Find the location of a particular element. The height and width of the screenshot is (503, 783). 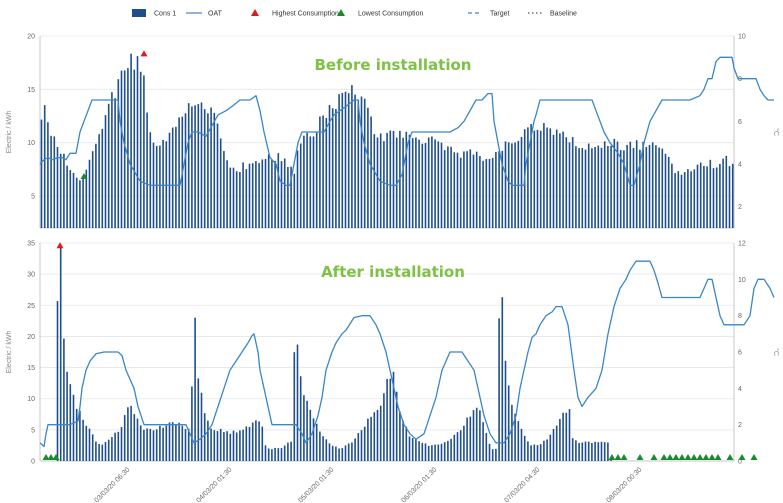

legend-label: Target is located at coordinates (500, 14).